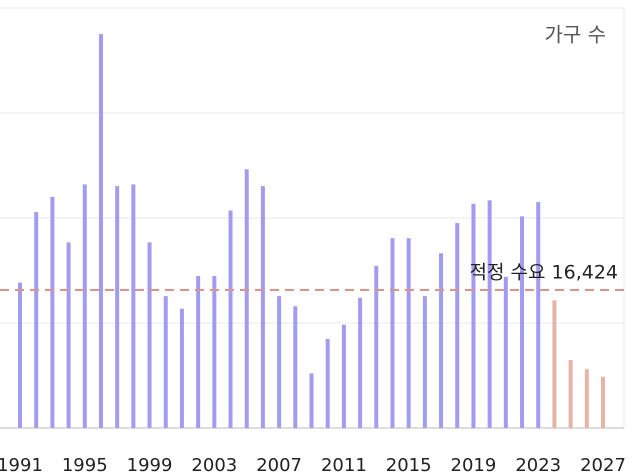 The image size is (640, 476). What do you see at coordinates (21, 465) in the screenshot?
I see `x-tick-label: 1991` at bounding box center [21, 465].